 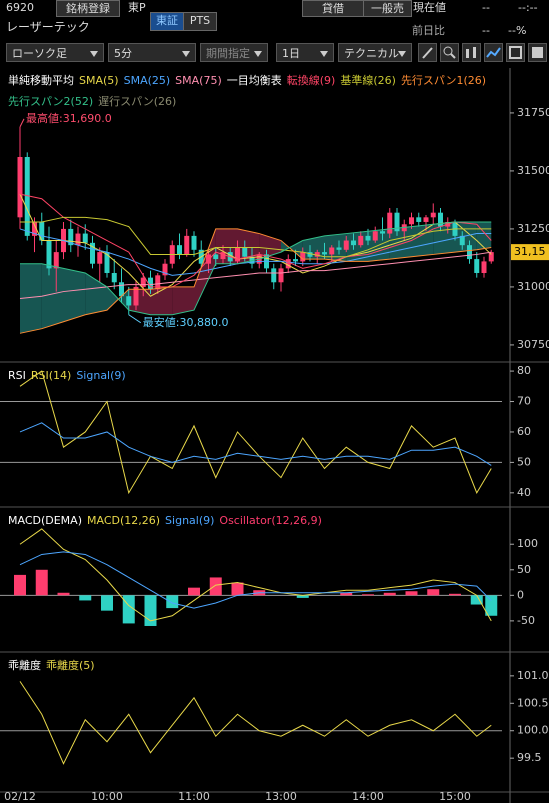 What do you see at coordinates (455, 796) in the screenshot?
I see `x-tick-label: 15:00` at bounding box center [455, 796].